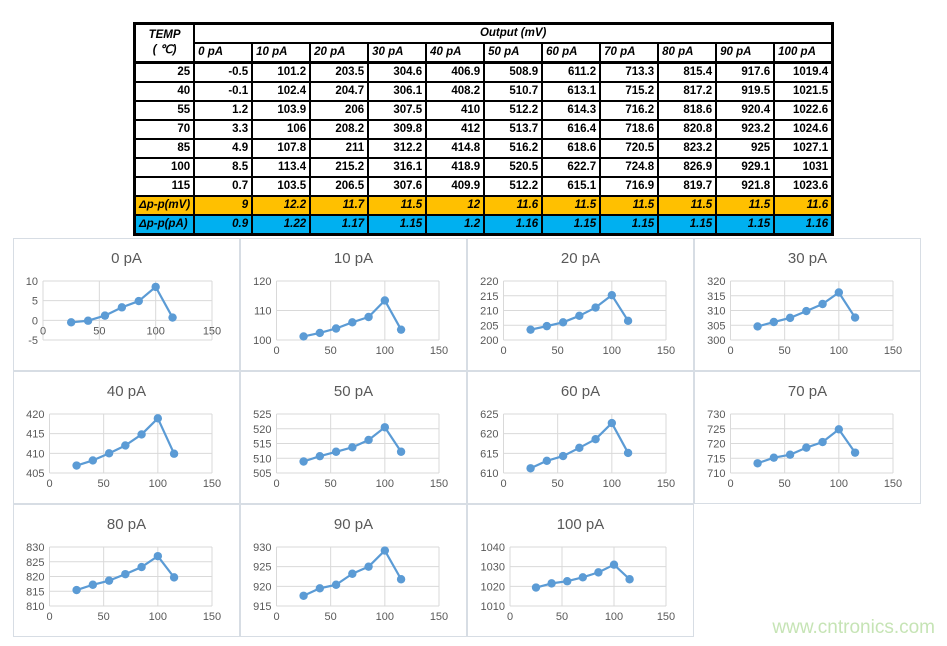 This screenshot has height=646, width=947. Describe the element at coordinates (629, 148) in the screenshot. I see `value-cell: 720.5` at that location.